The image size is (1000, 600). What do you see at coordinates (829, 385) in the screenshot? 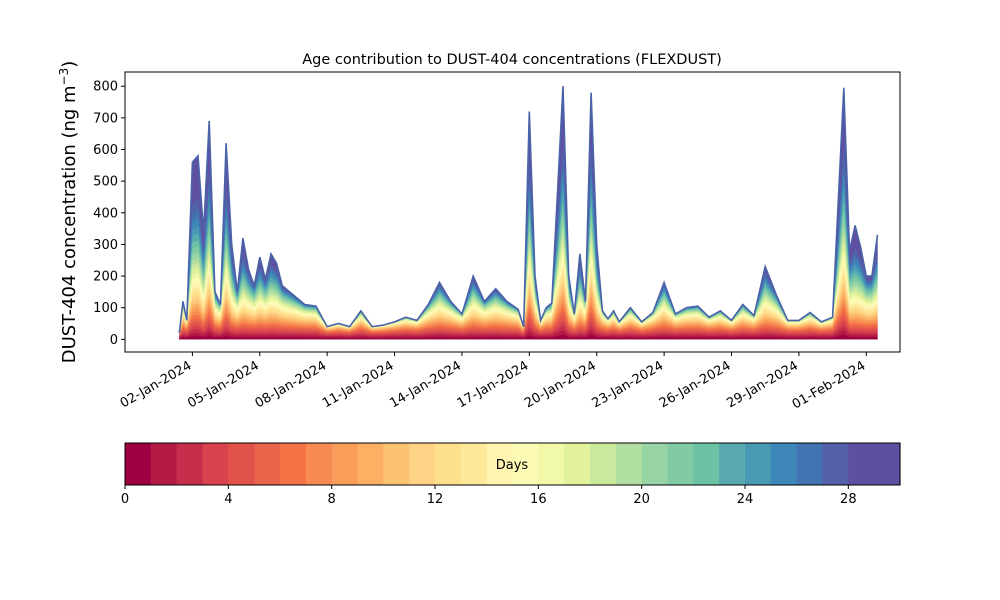
I see `x-tick-label: 01-Feb-2024` at bounding box center [829, 385].